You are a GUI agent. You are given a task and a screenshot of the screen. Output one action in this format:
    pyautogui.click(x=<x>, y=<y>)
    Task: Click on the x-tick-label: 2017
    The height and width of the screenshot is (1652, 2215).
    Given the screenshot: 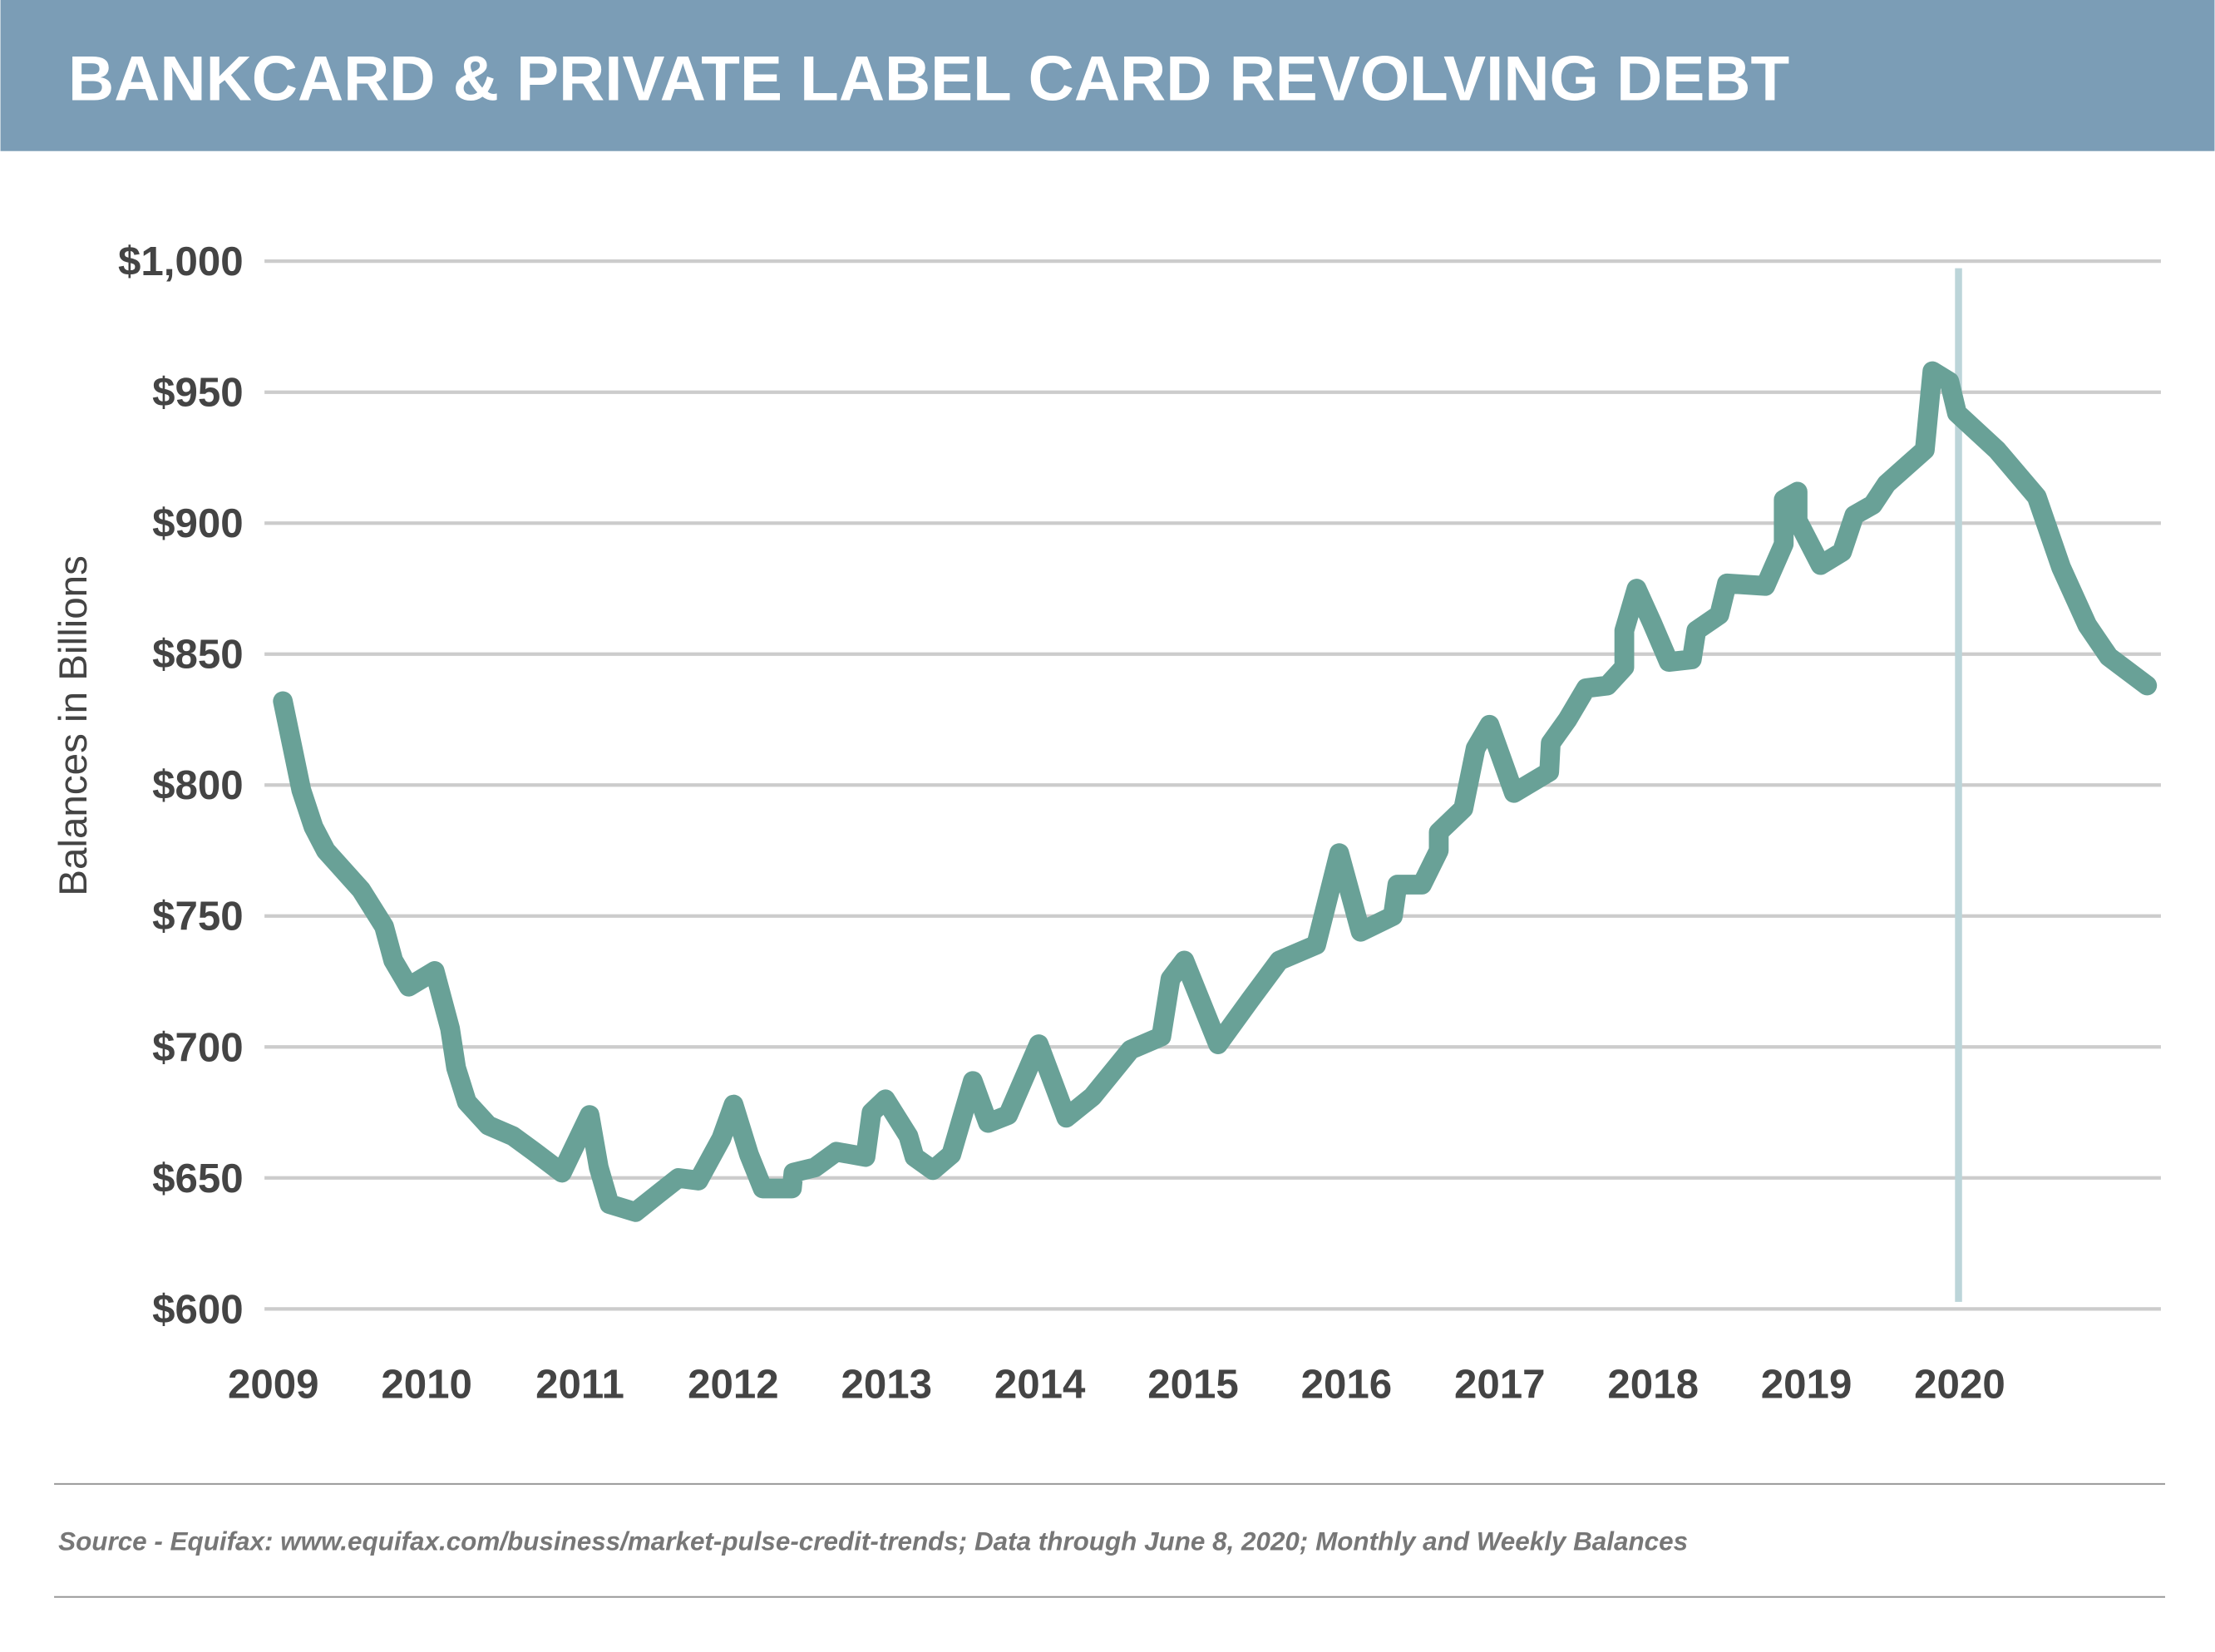 What is the action you would take?
    pyautogui.click(x=1500, y=1384)
    